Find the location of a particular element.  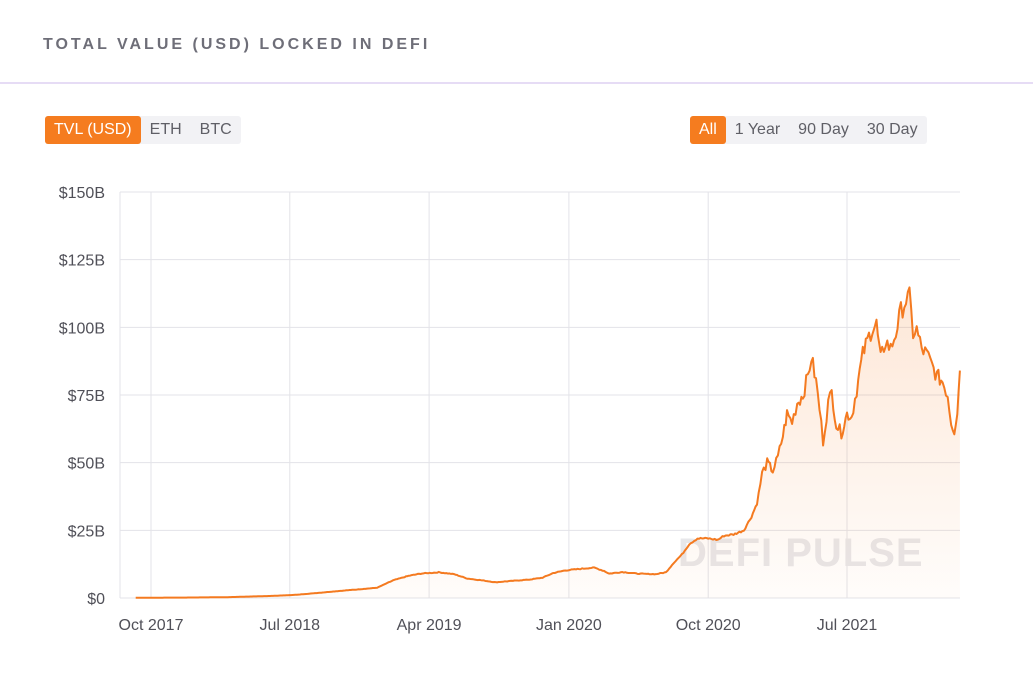

y-tick-label: $75B is located at coordinates (86, 396).